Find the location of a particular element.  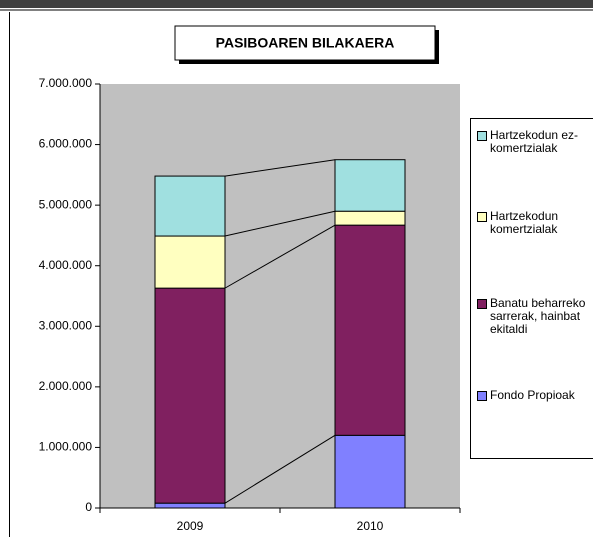

y-tick-label: 1.000.000 is located at coordinates (66, 447).